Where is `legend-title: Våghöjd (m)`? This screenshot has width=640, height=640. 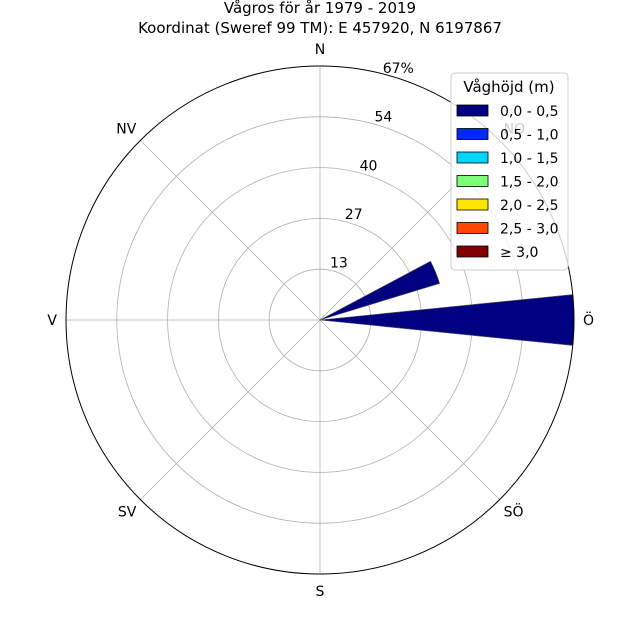 legend-title: Våghöjd (m) is located at coordinates (508, 87).